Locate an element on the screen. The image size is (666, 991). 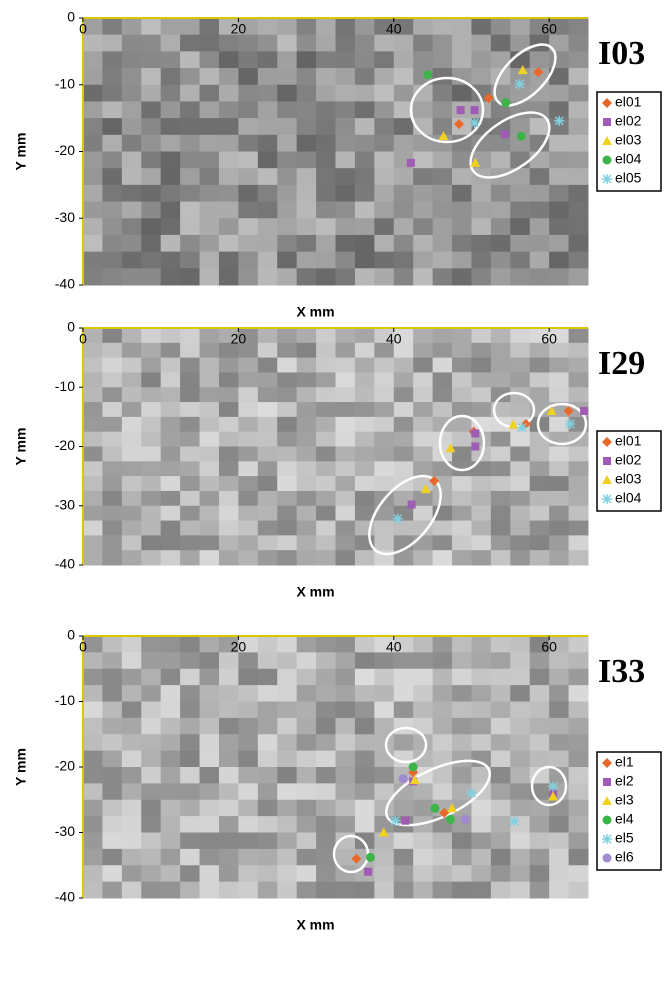
marker-triangle is located at coordinates (513, 424).